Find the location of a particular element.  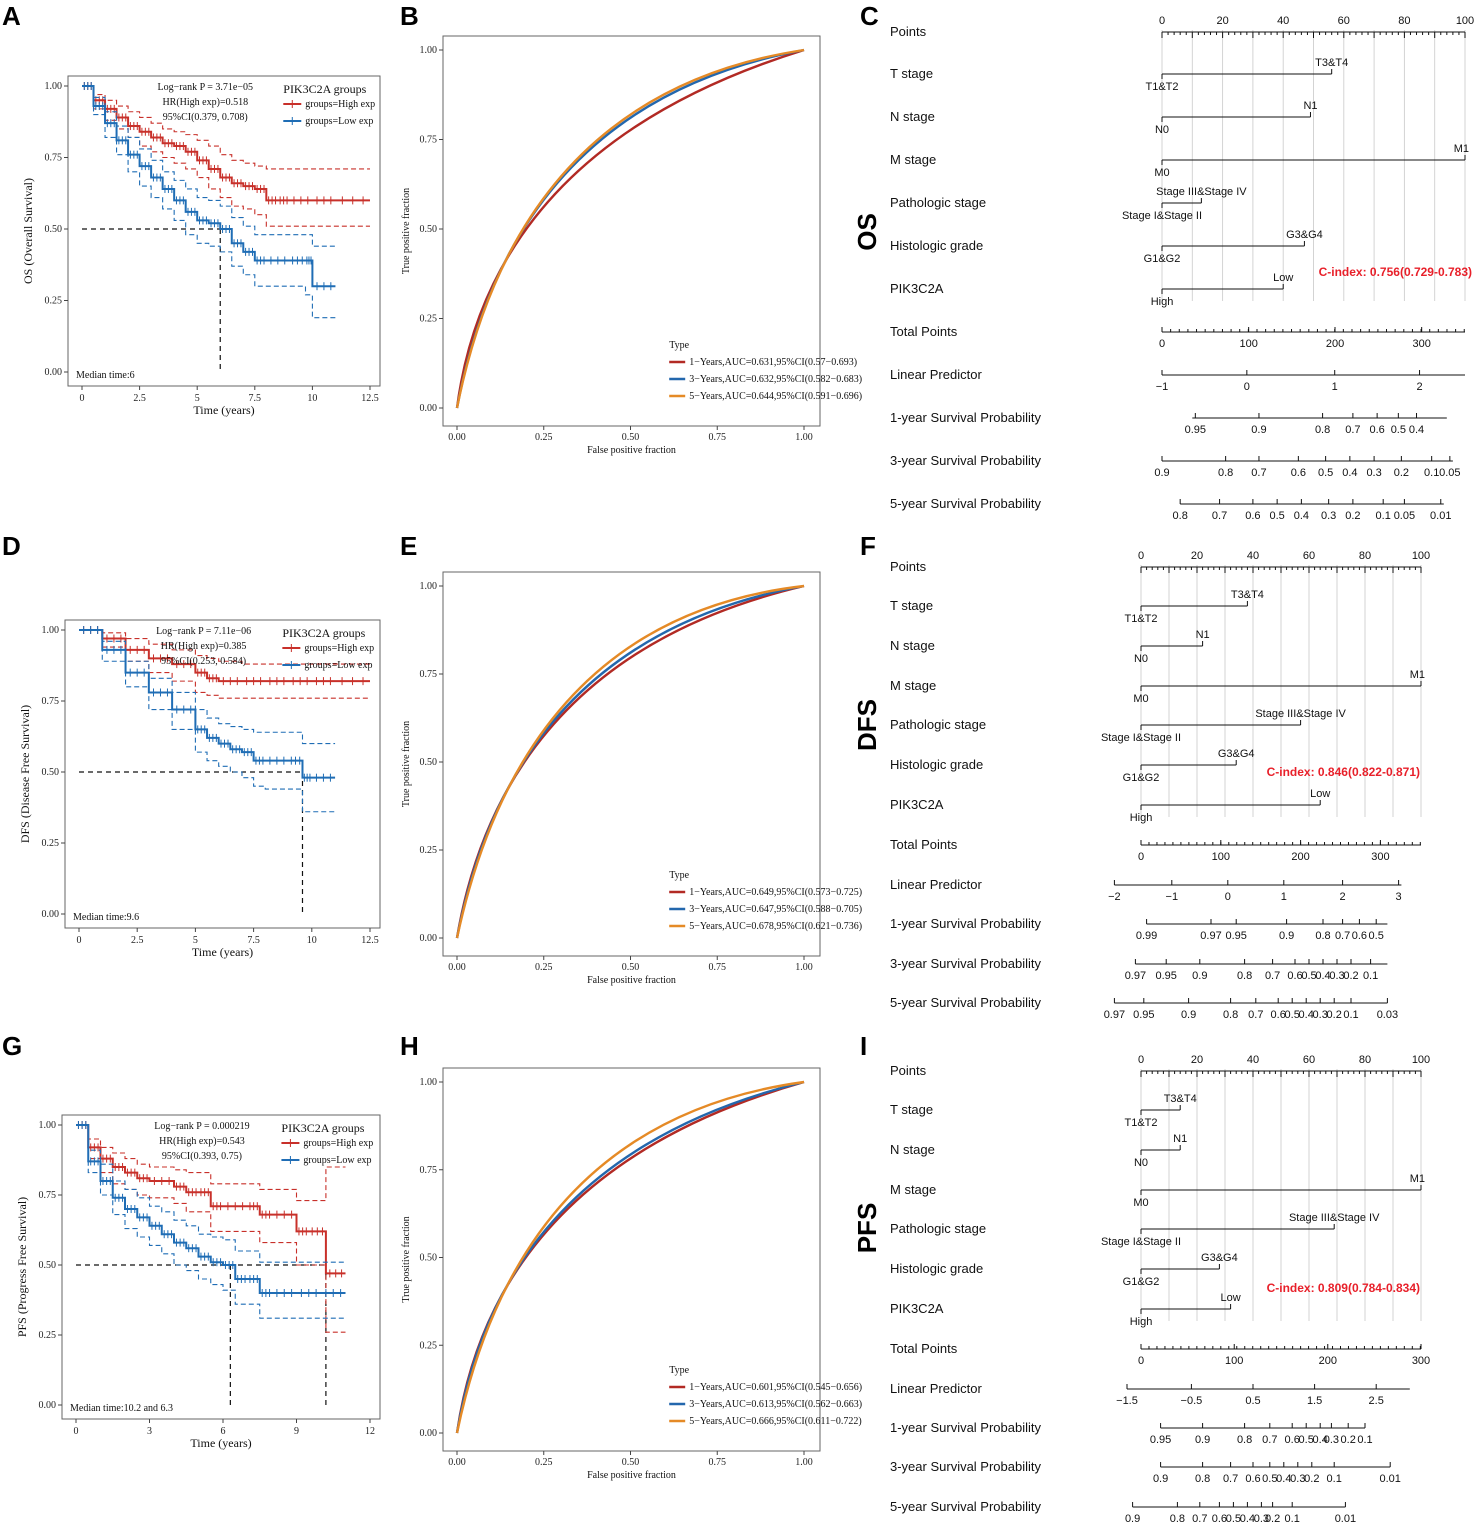

c-index-text: C-index: 0.756(0.729-0.783) is located at coordinates (1395, 272).